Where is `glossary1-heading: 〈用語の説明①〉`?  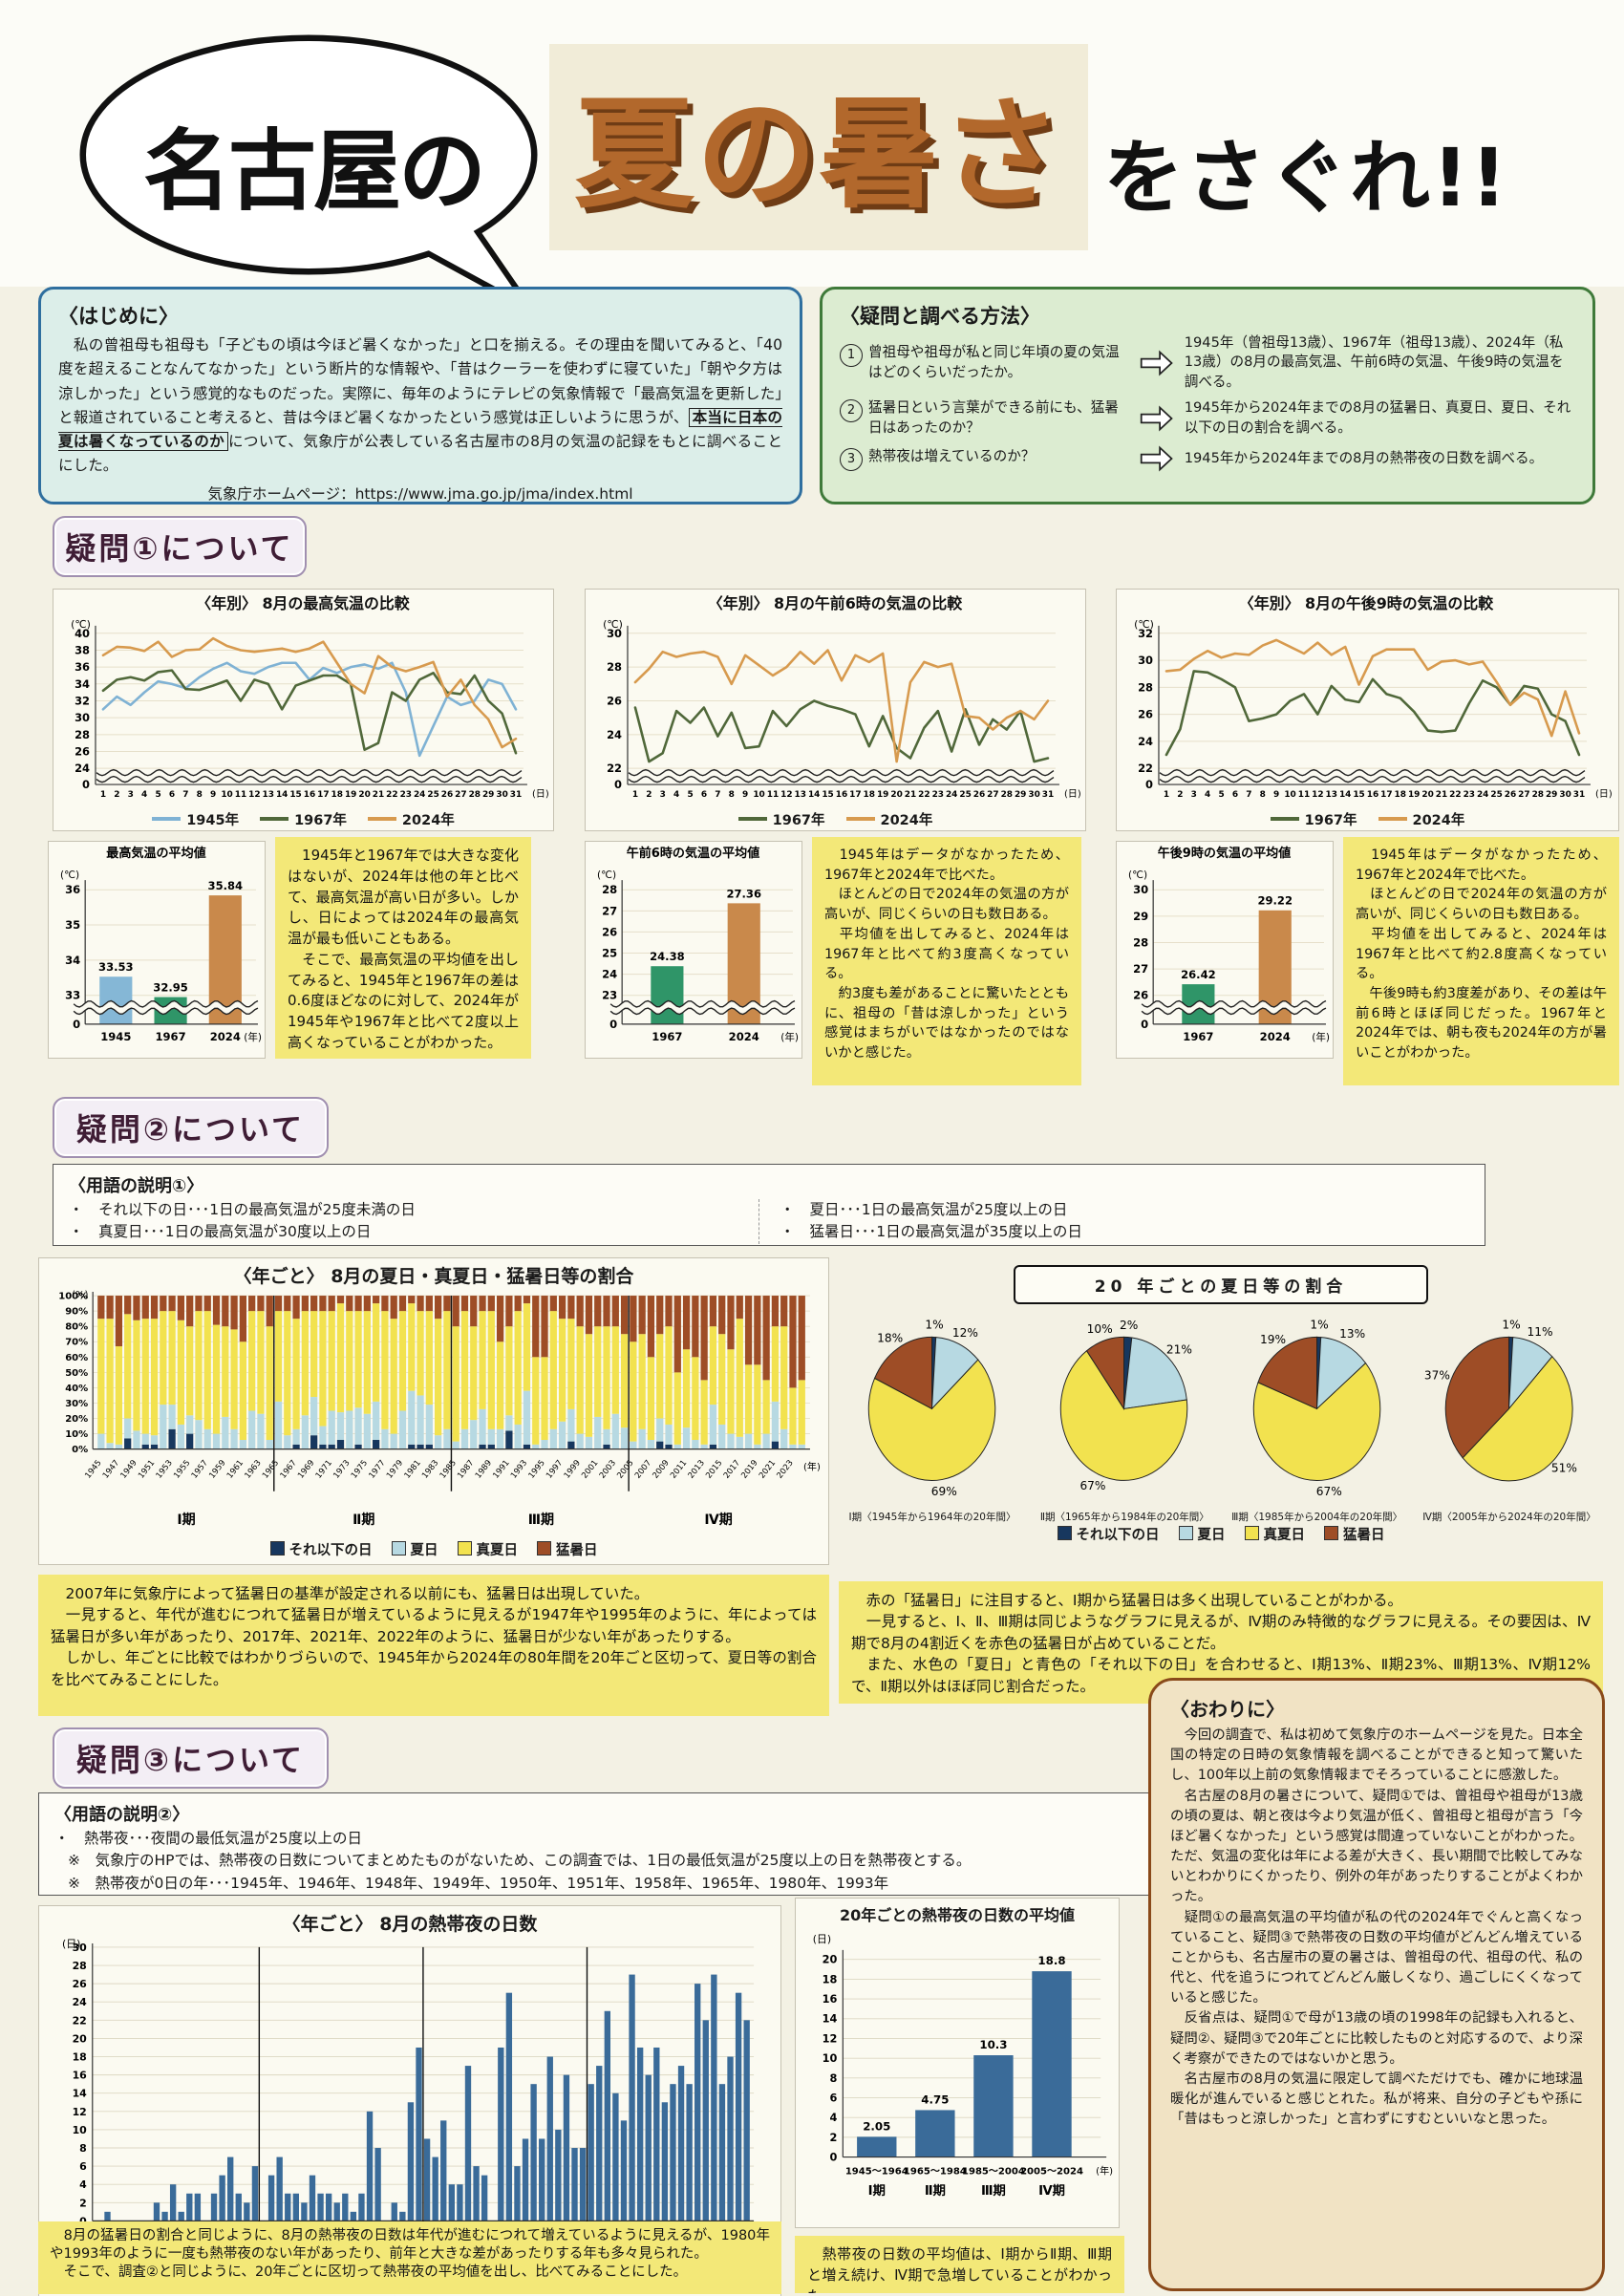
glossary1-heading: 〈用語の説明①〉 is located at coordinates (136, 1186).